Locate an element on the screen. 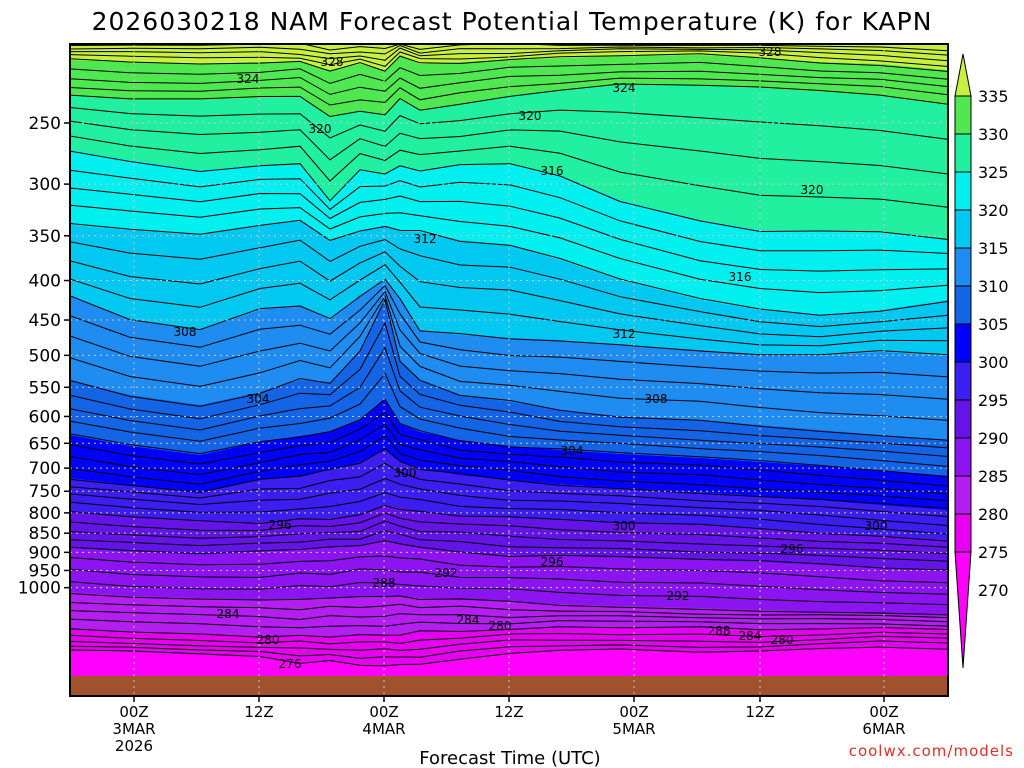  y-tick-label: 650 is located at coordinates (45, 444).